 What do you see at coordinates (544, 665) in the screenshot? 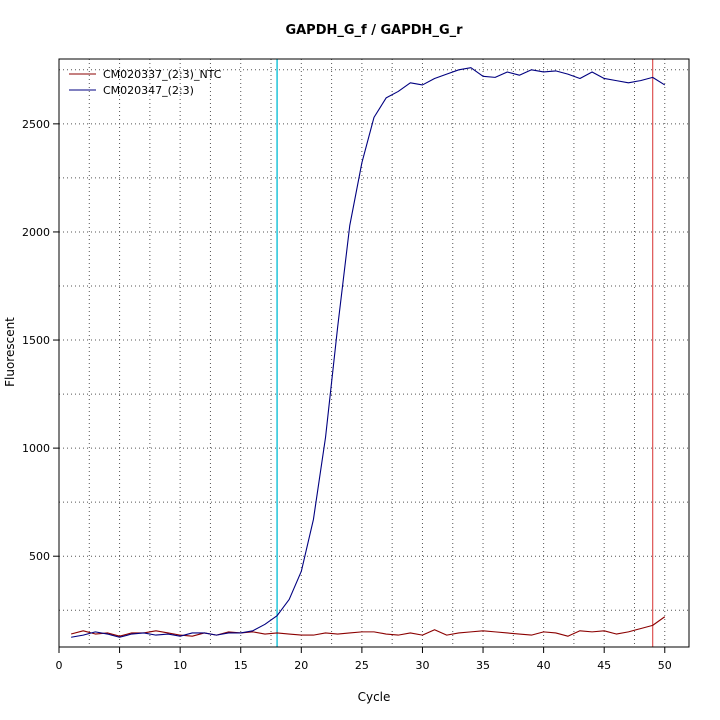
I see `x-tick-label: 40` at bounding box center [544, 665].